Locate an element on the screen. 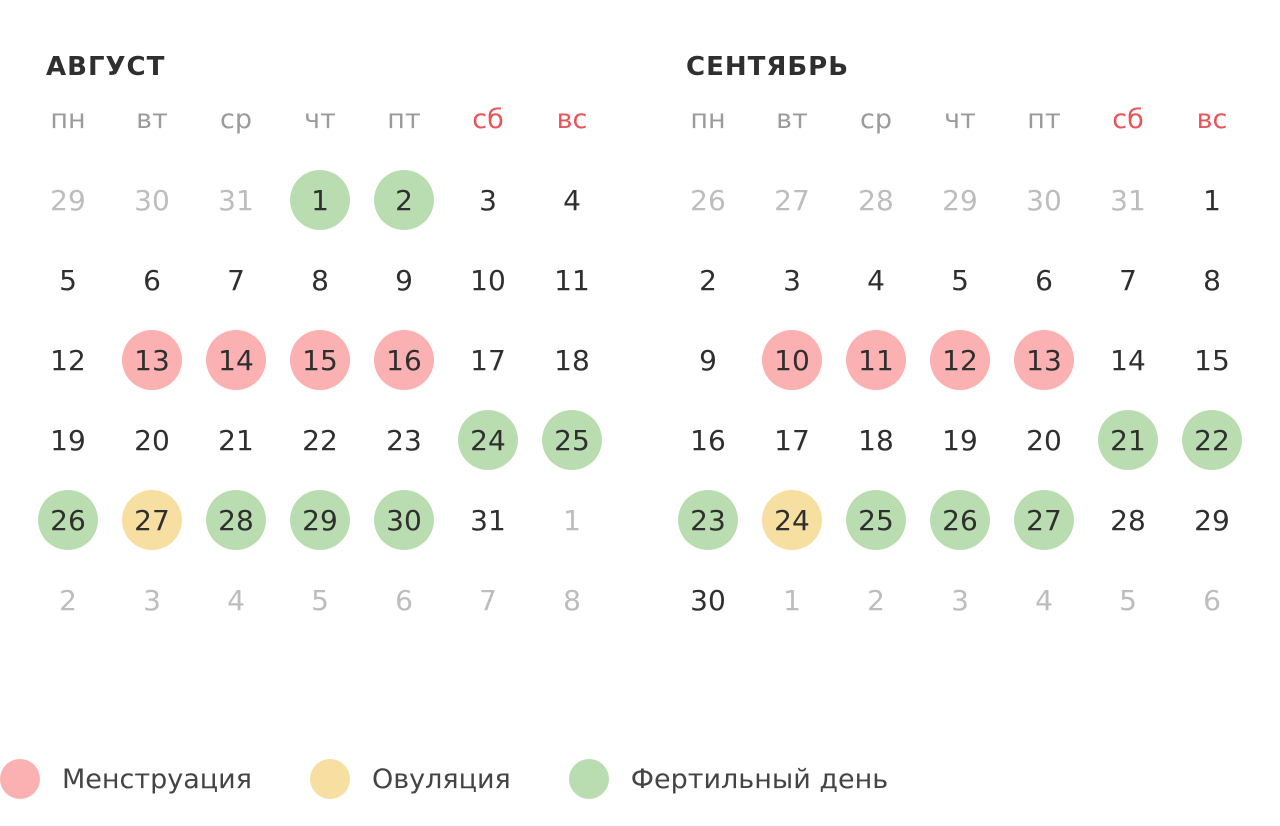 The height and width of the screenshot is (826, 1280). day-outside-month: 8 is located at coordinates (572, 600).